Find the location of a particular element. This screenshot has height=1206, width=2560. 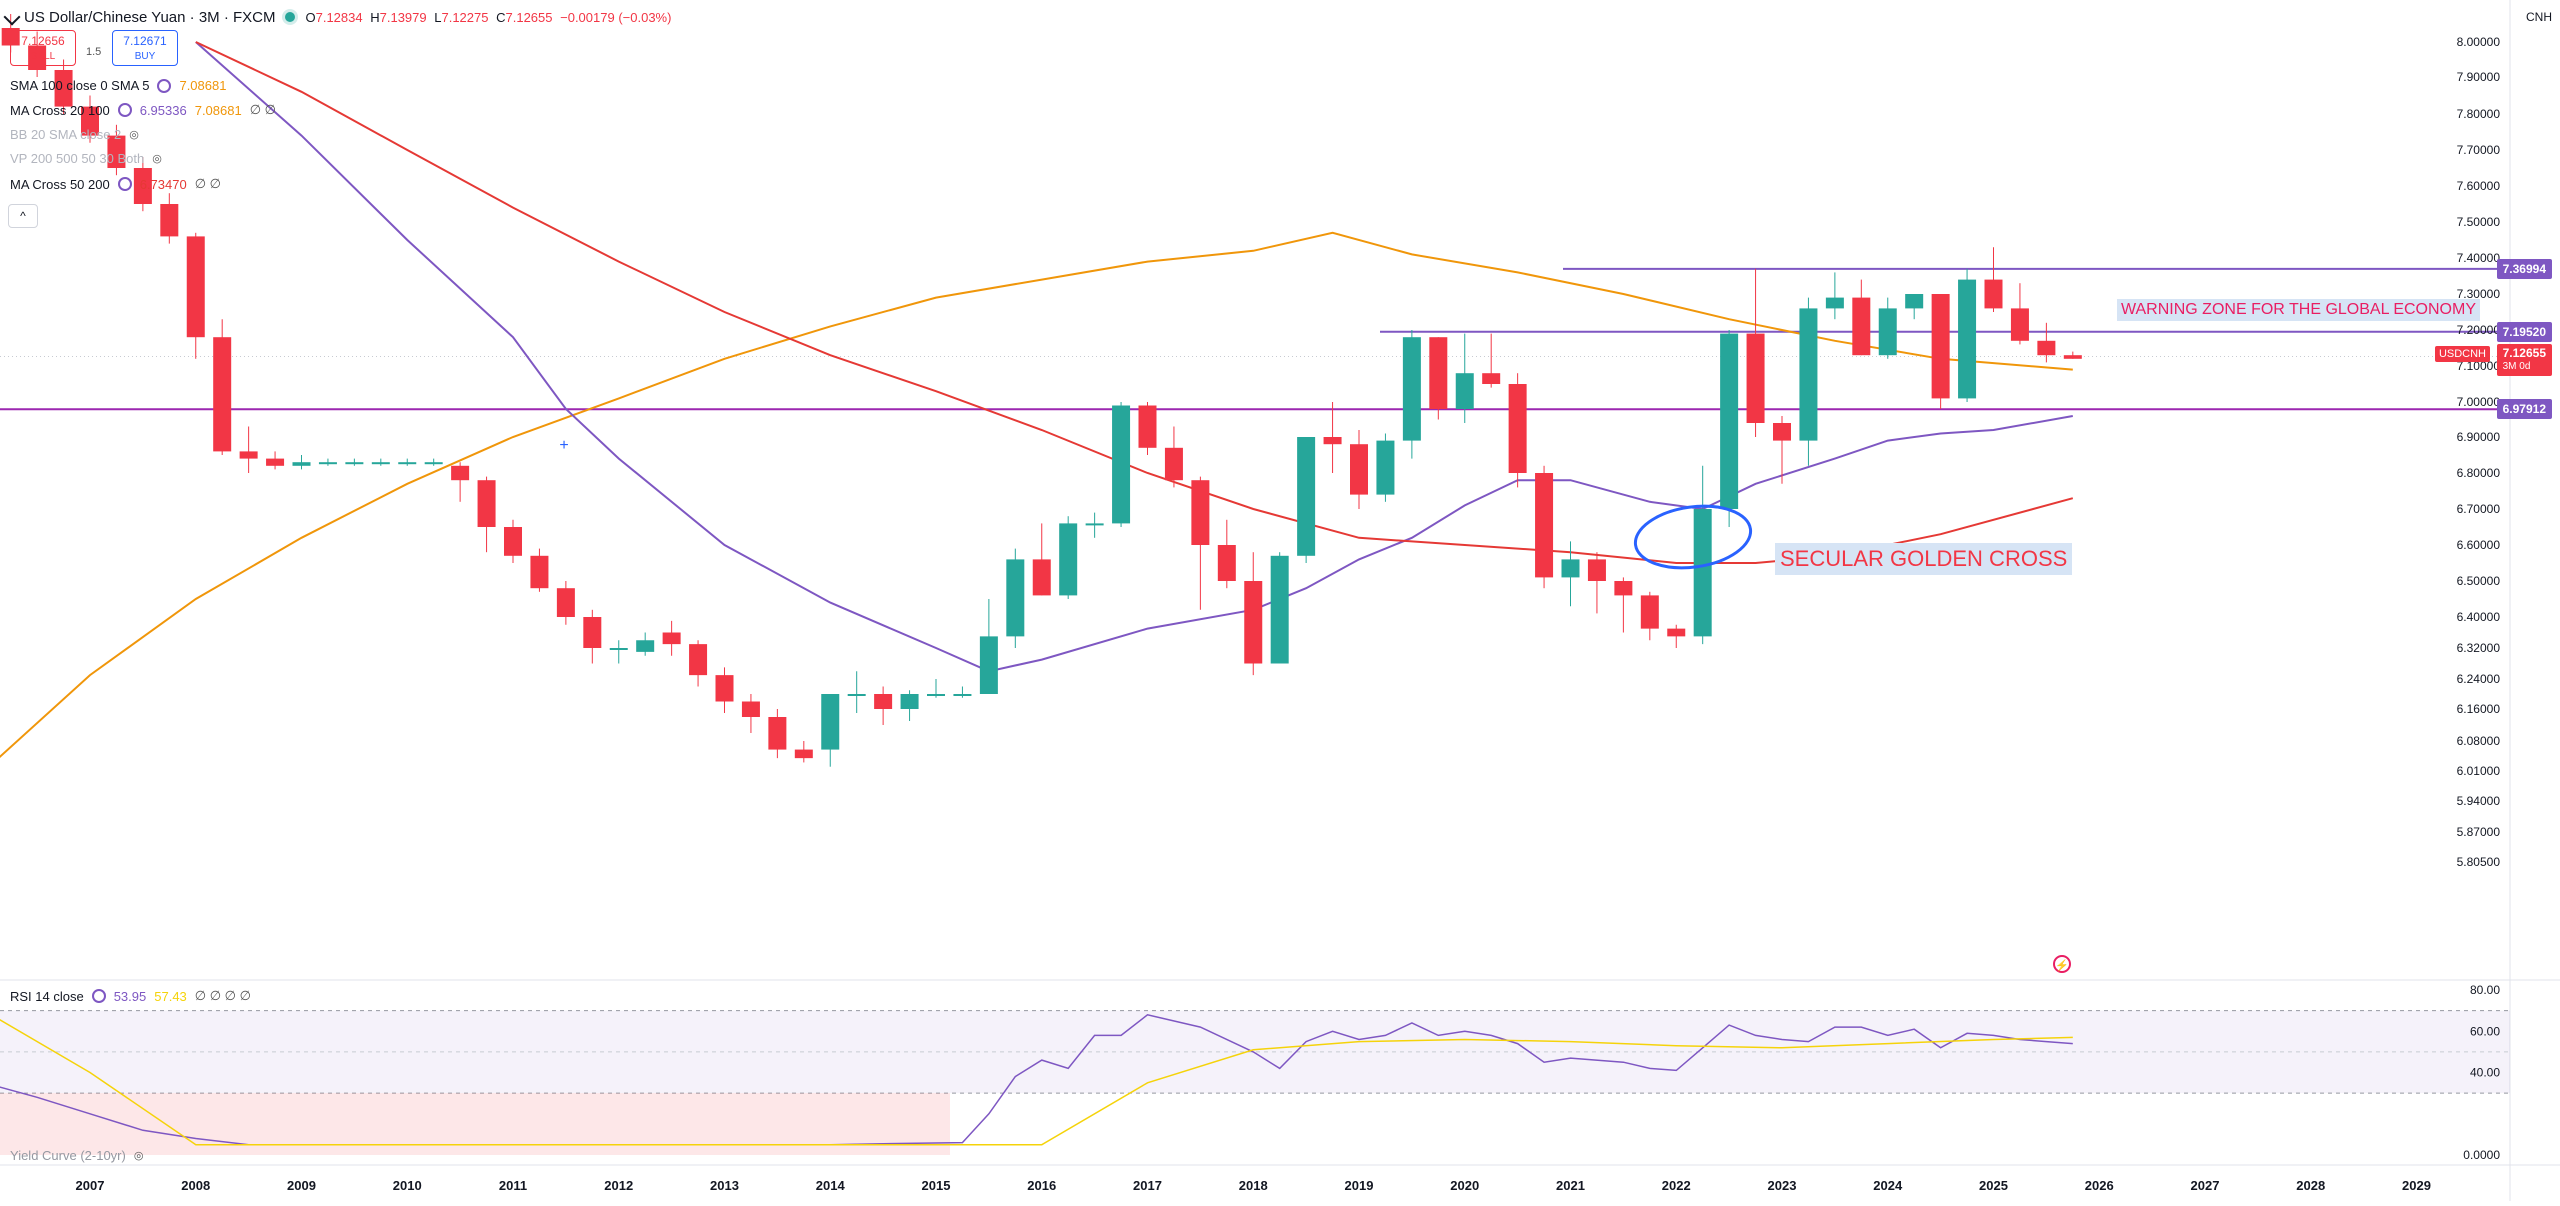

indicator-legend-row: SMA 100 close 0 SMA 5 7.08681 is located at coordinates (118, 85).